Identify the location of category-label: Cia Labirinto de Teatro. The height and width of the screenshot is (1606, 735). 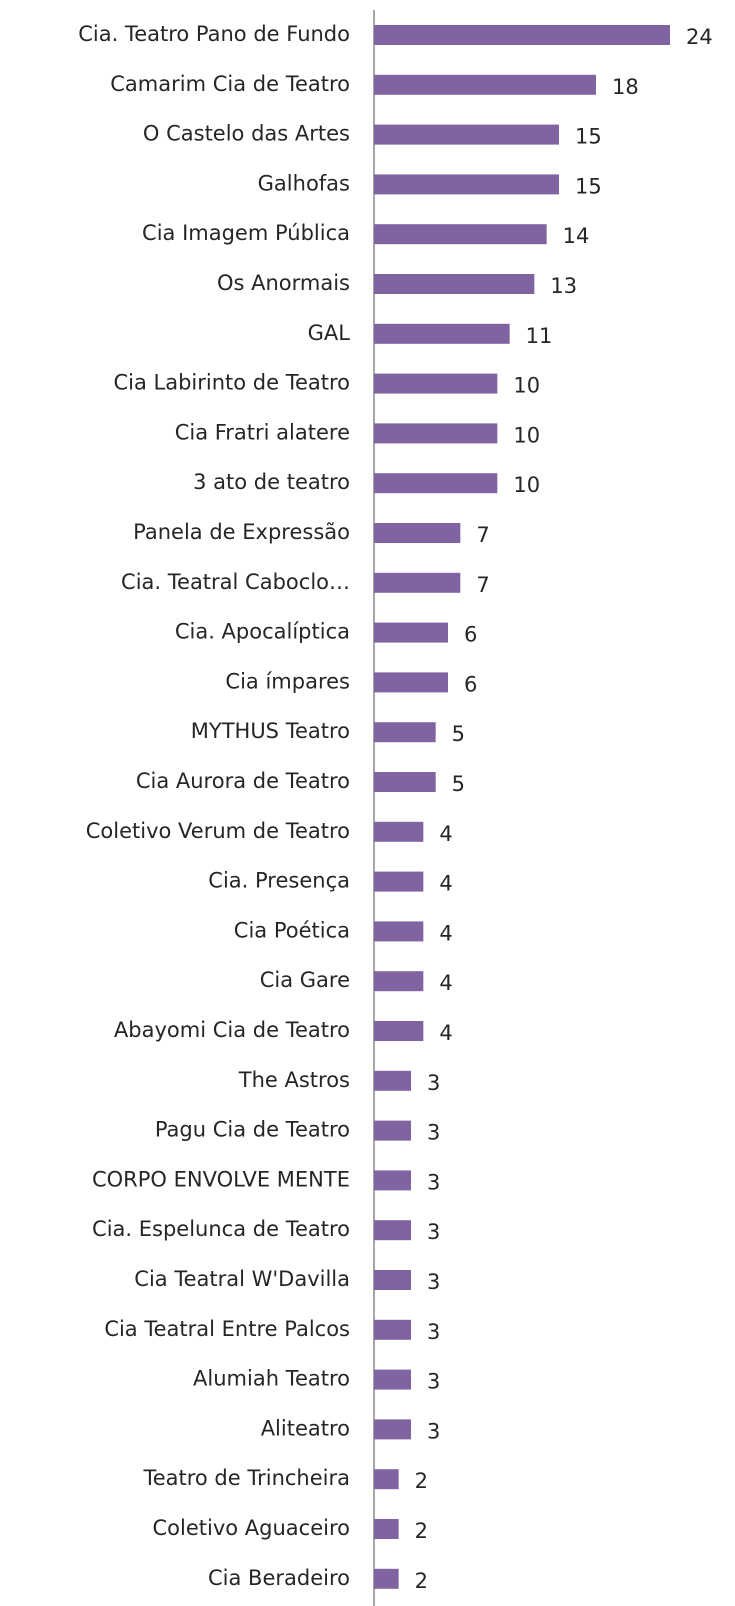
(231, 383).